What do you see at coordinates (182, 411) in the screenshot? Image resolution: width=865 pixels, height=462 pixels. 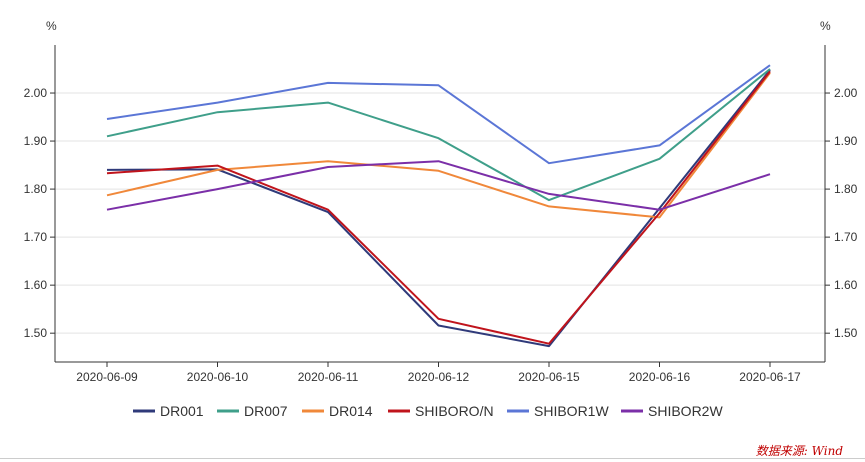 I see `legend-label-dr001: DR001` at bounding box center [182, 411].